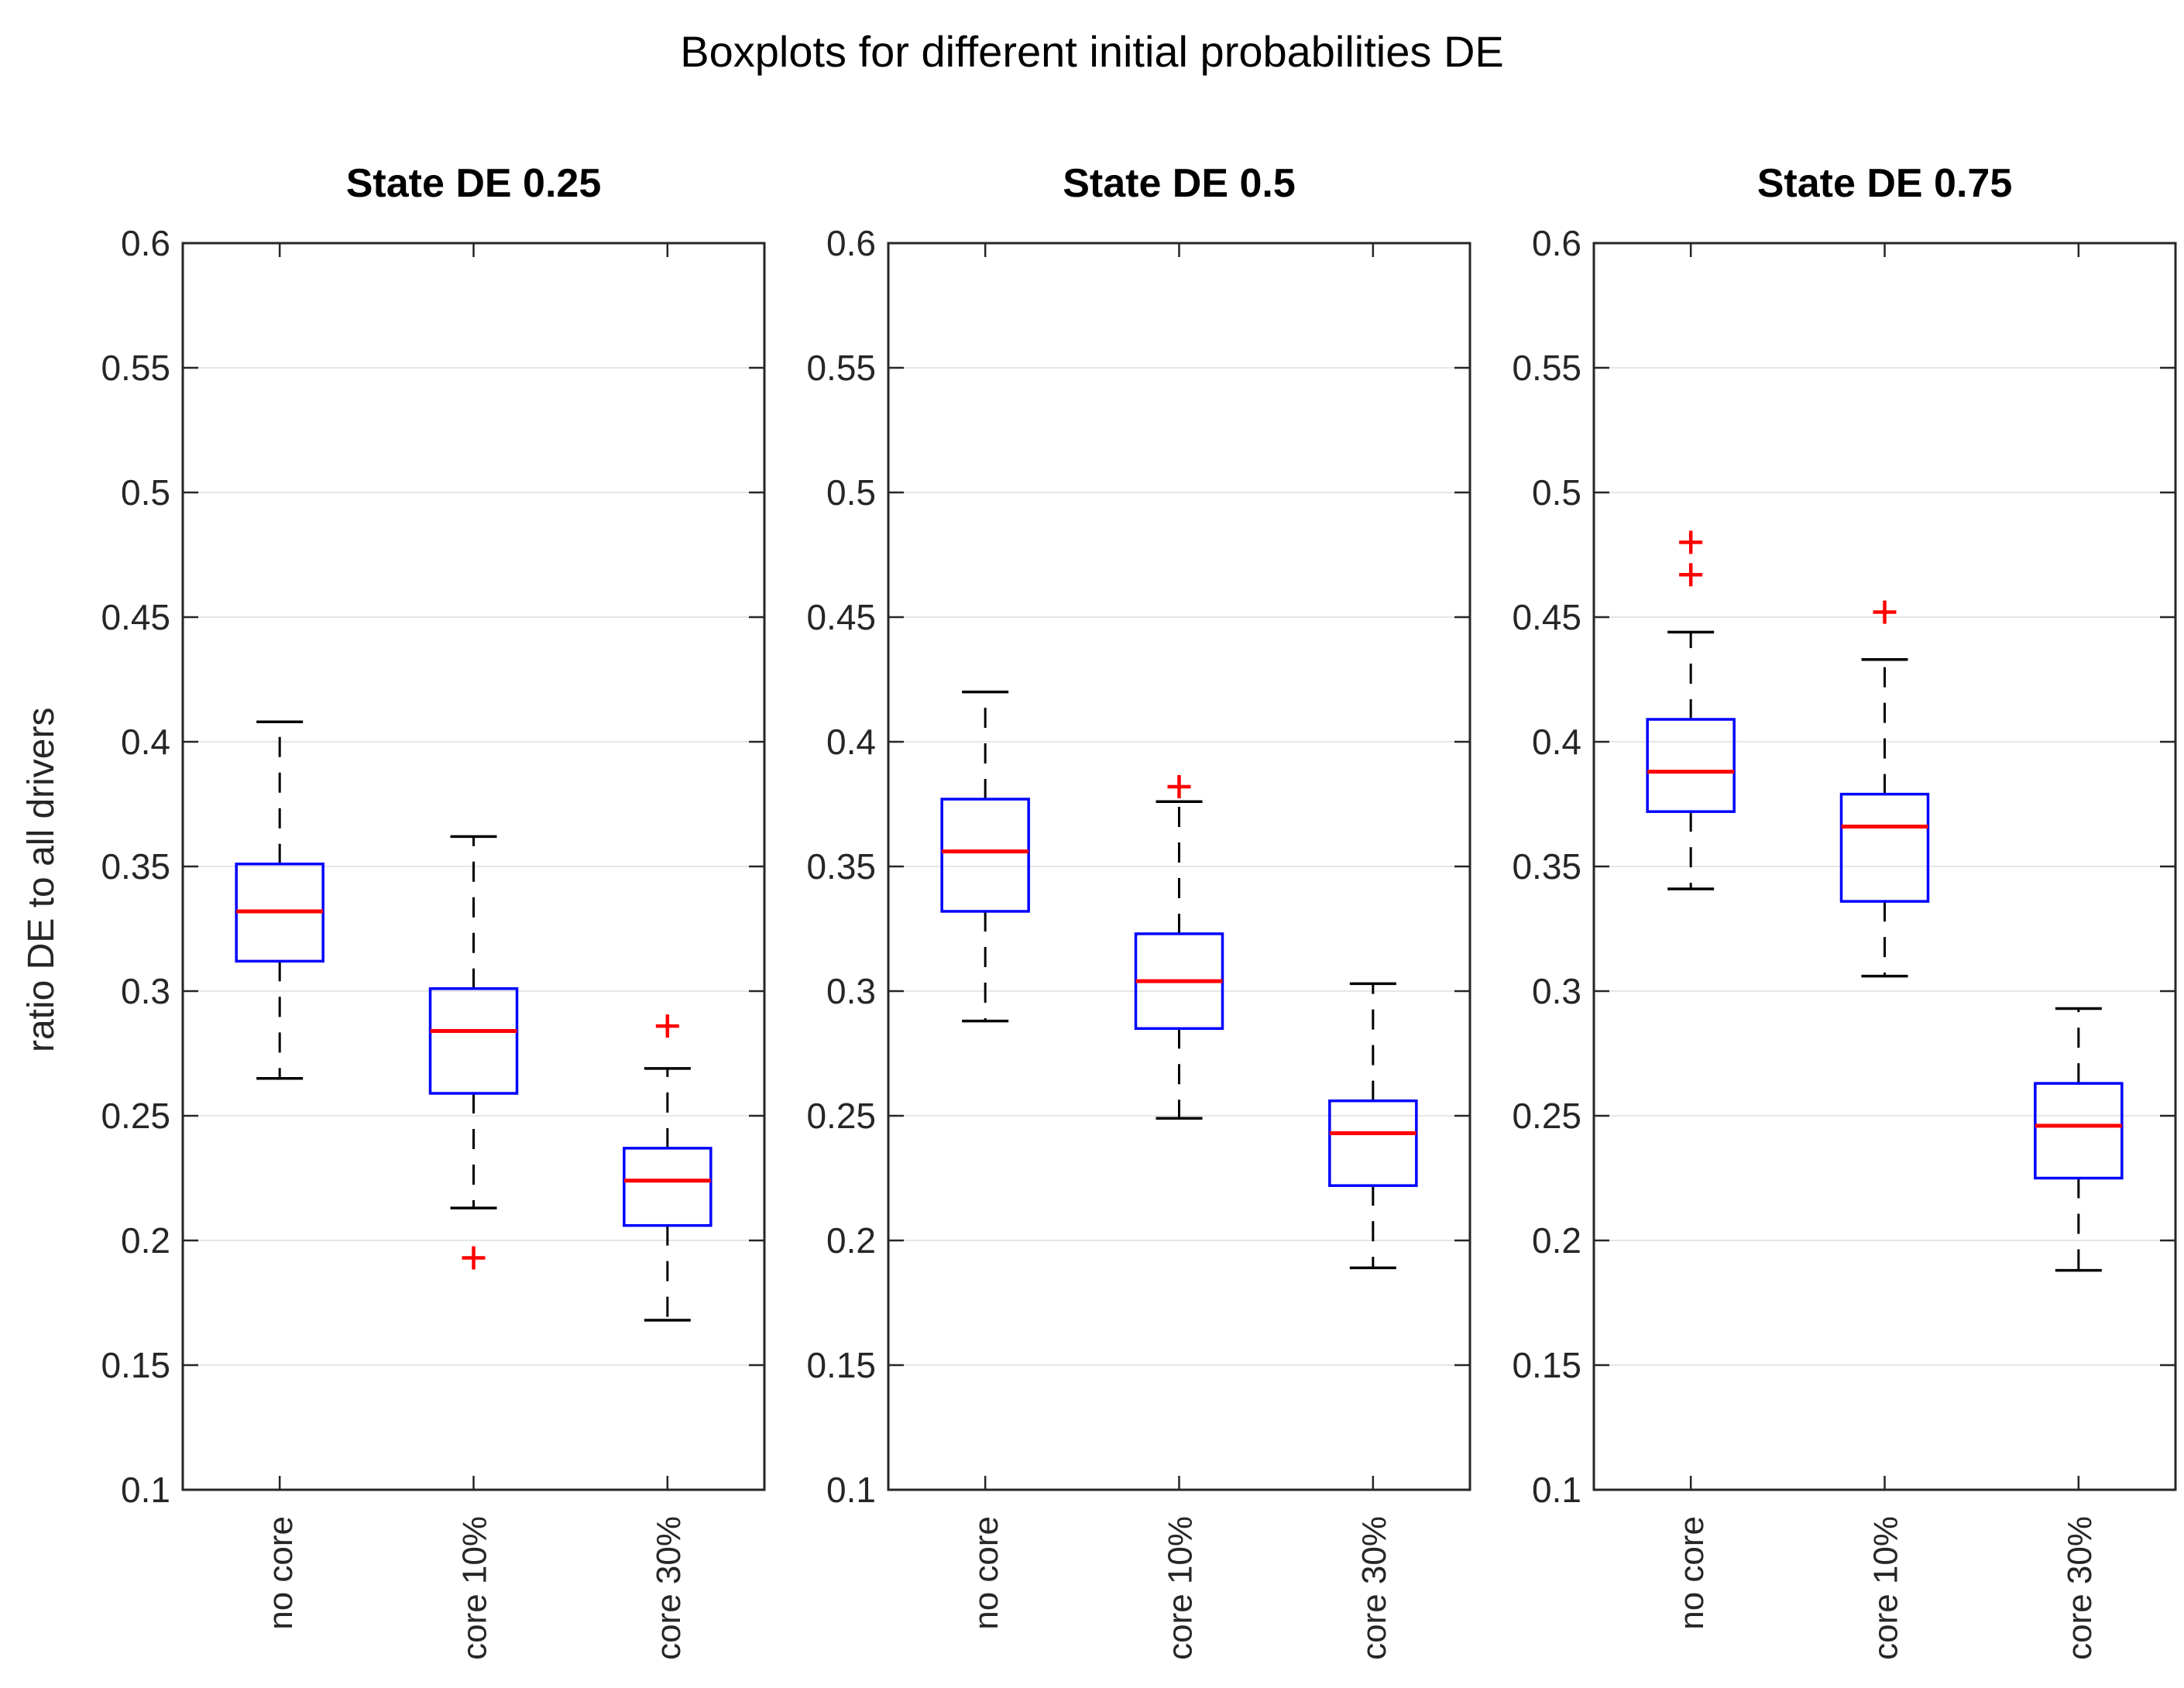 This screenshot has width=2184, height=1688. I want to click on y-axis-label: ratio DE to all drivers, so click(42, 880).